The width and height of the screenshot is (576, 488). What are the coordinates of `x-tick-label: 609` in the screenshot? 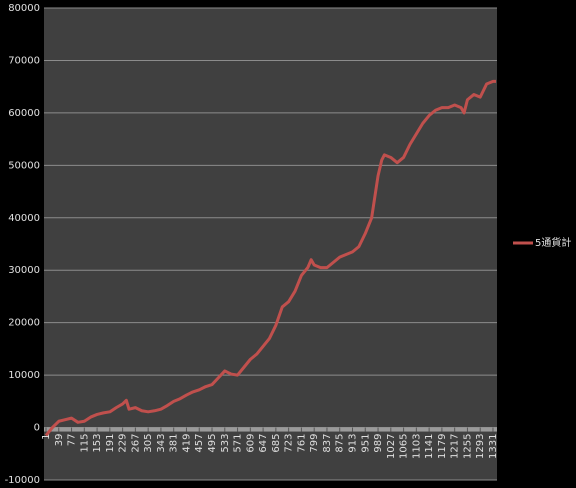 It's located at (250, 443).